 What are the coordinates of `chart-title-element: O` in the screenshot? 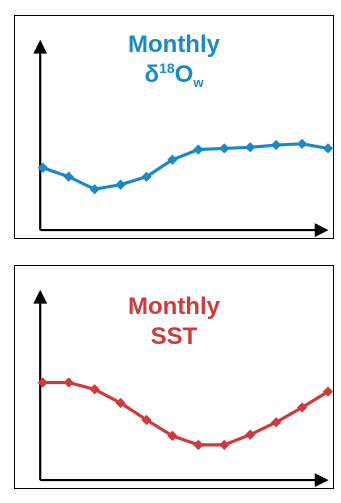 It's located at (184, 74).